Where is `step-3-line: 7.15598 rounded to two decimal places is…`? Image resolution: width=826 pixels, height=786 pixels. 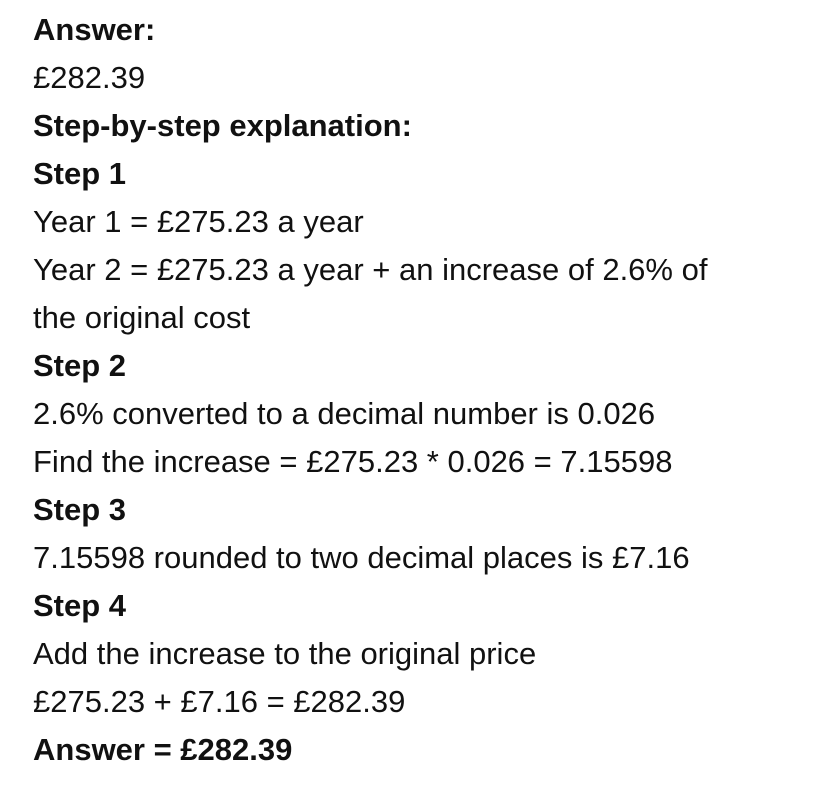
step-3-line: 7.15598 rounded to two decimal places is… is located at coordinates (361, 557).